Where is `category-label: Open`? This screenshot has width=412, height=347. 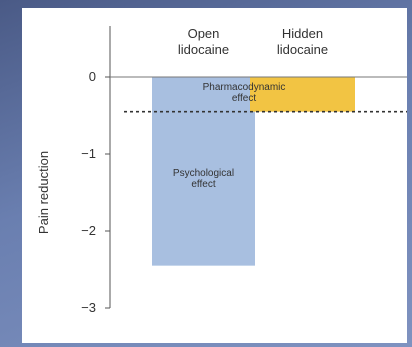
category-label: Open is located at coordinates (204, 33).